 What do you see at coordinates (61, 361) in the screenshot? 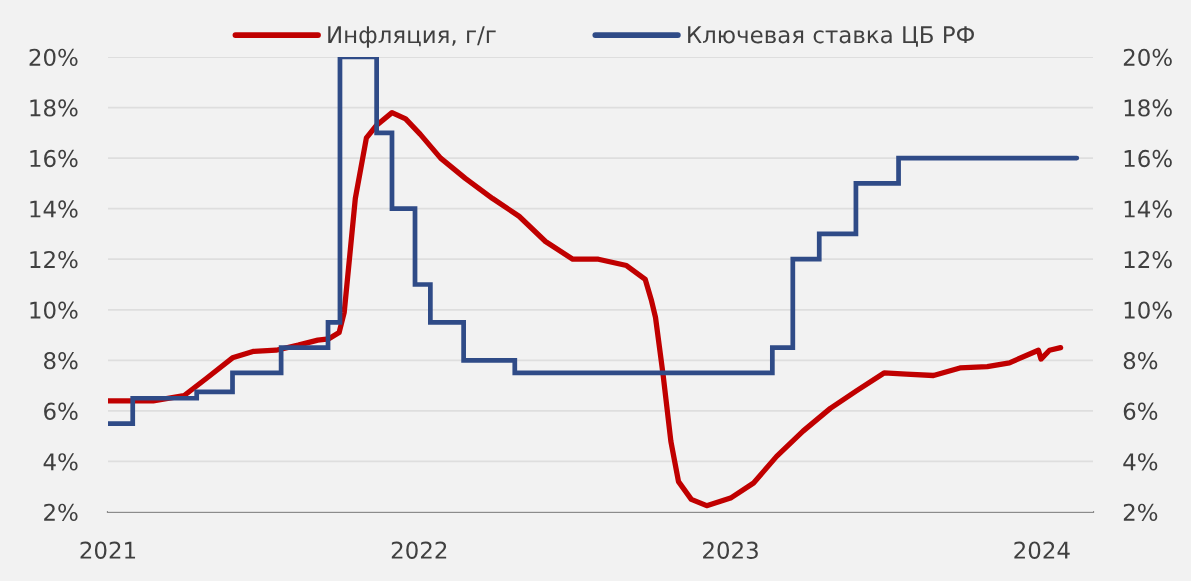
I see `y-tick-label: 8%` at bounding box center [61, 361].